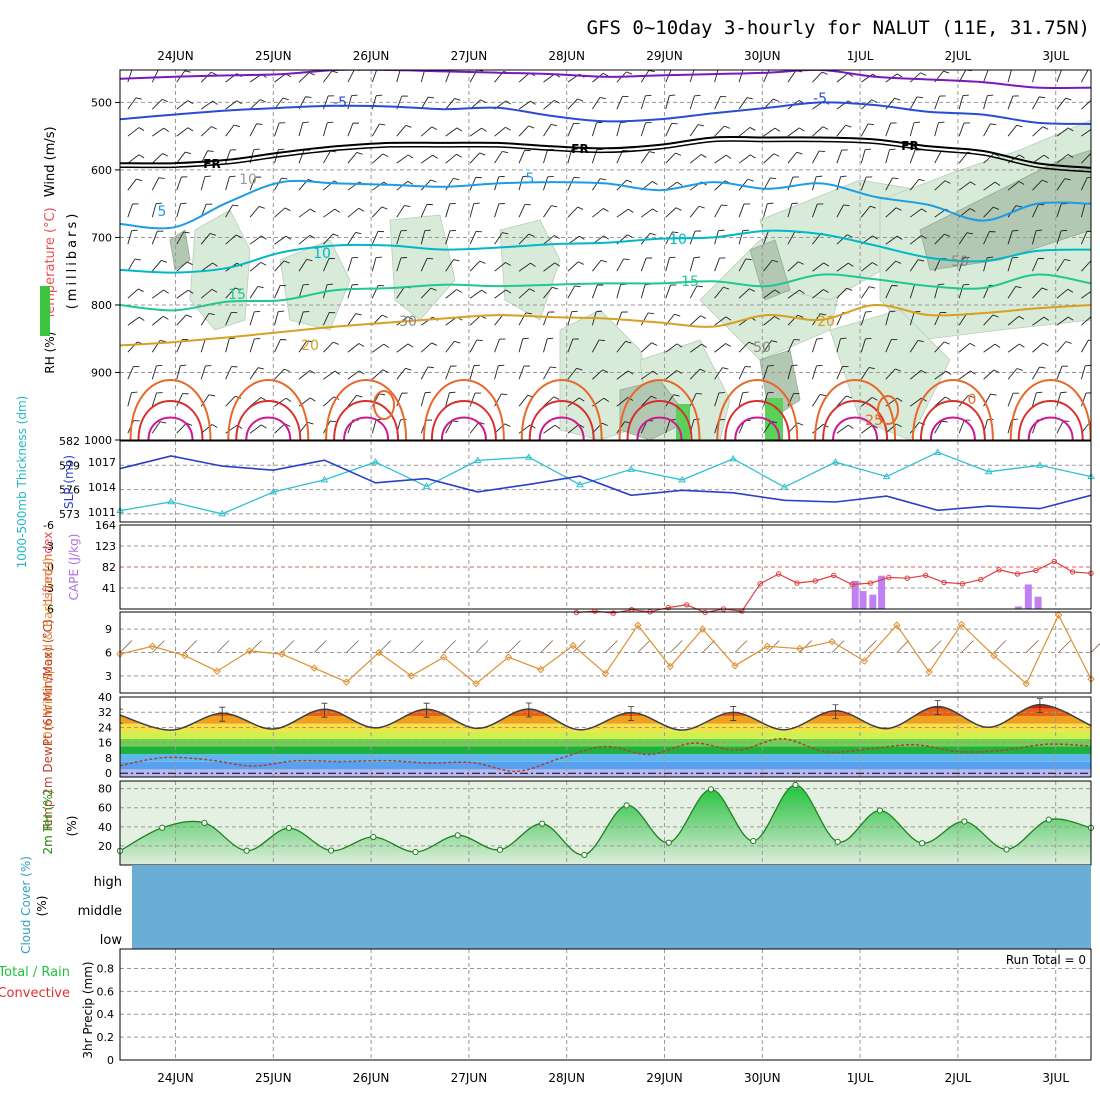  What do you see at coordinates (605, 483) in the screenshot?
I see `slp-line` at bounding box center [605, 483].